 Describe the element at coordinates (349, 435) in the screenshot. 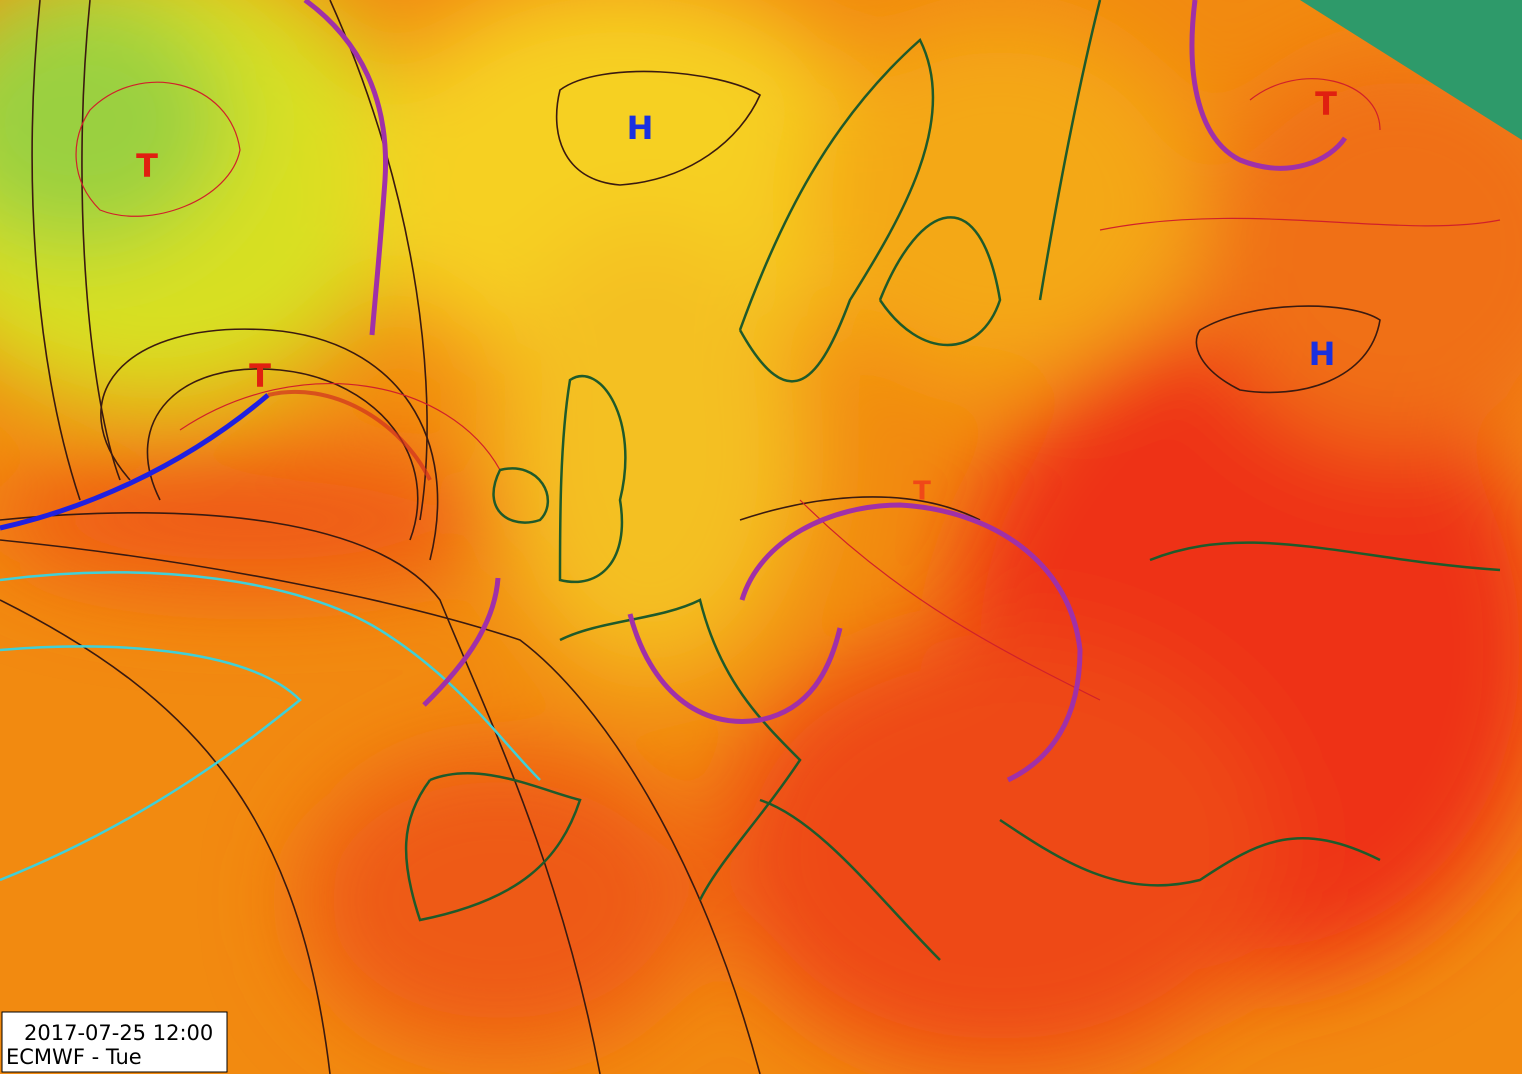

I see `front` at that location.